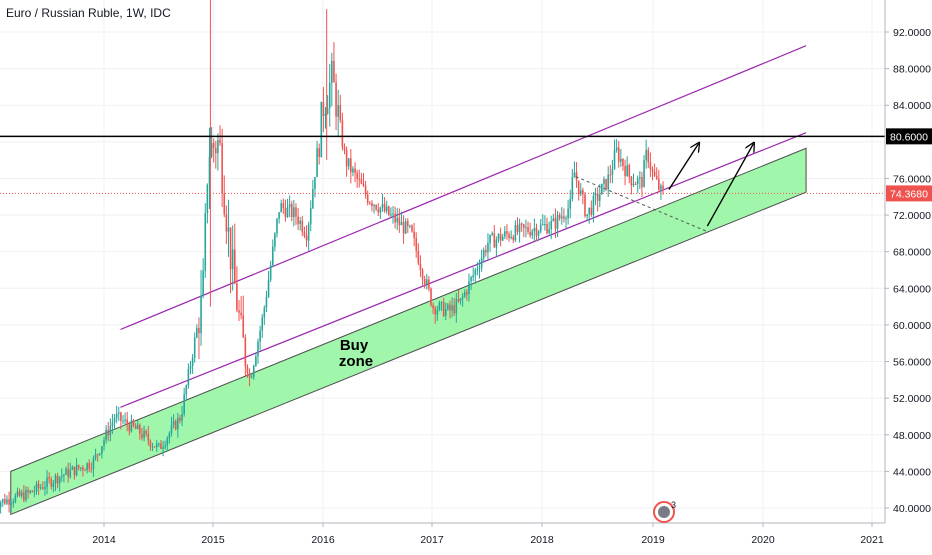  I want to click on resistance-price-tag, so click(909, 136).